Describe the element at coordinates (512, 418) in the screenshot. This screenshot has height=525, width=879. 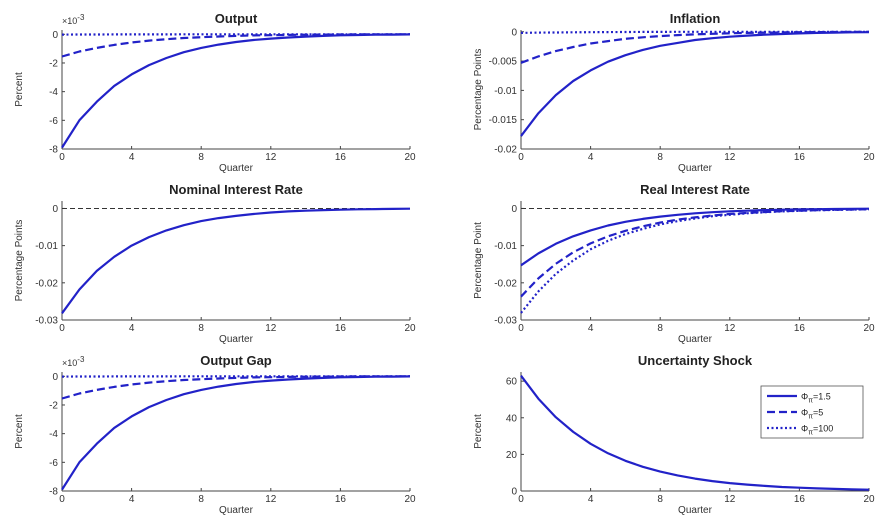
I see `y-tick-label: 40` at that location.